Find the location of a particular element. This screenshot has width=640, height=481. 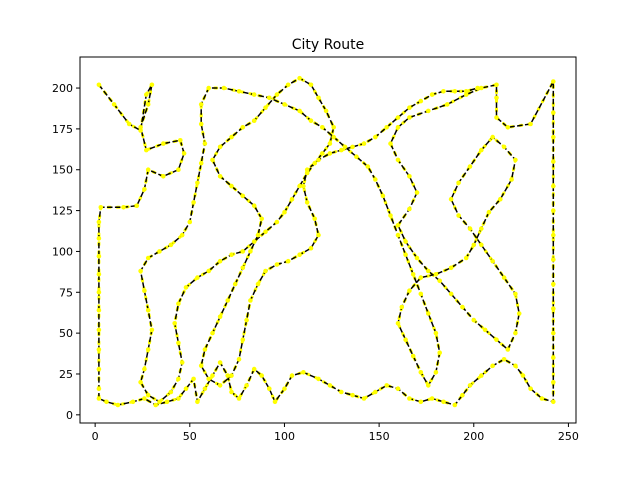

y-tick-label: 0 is located at coordinates (69, 415).